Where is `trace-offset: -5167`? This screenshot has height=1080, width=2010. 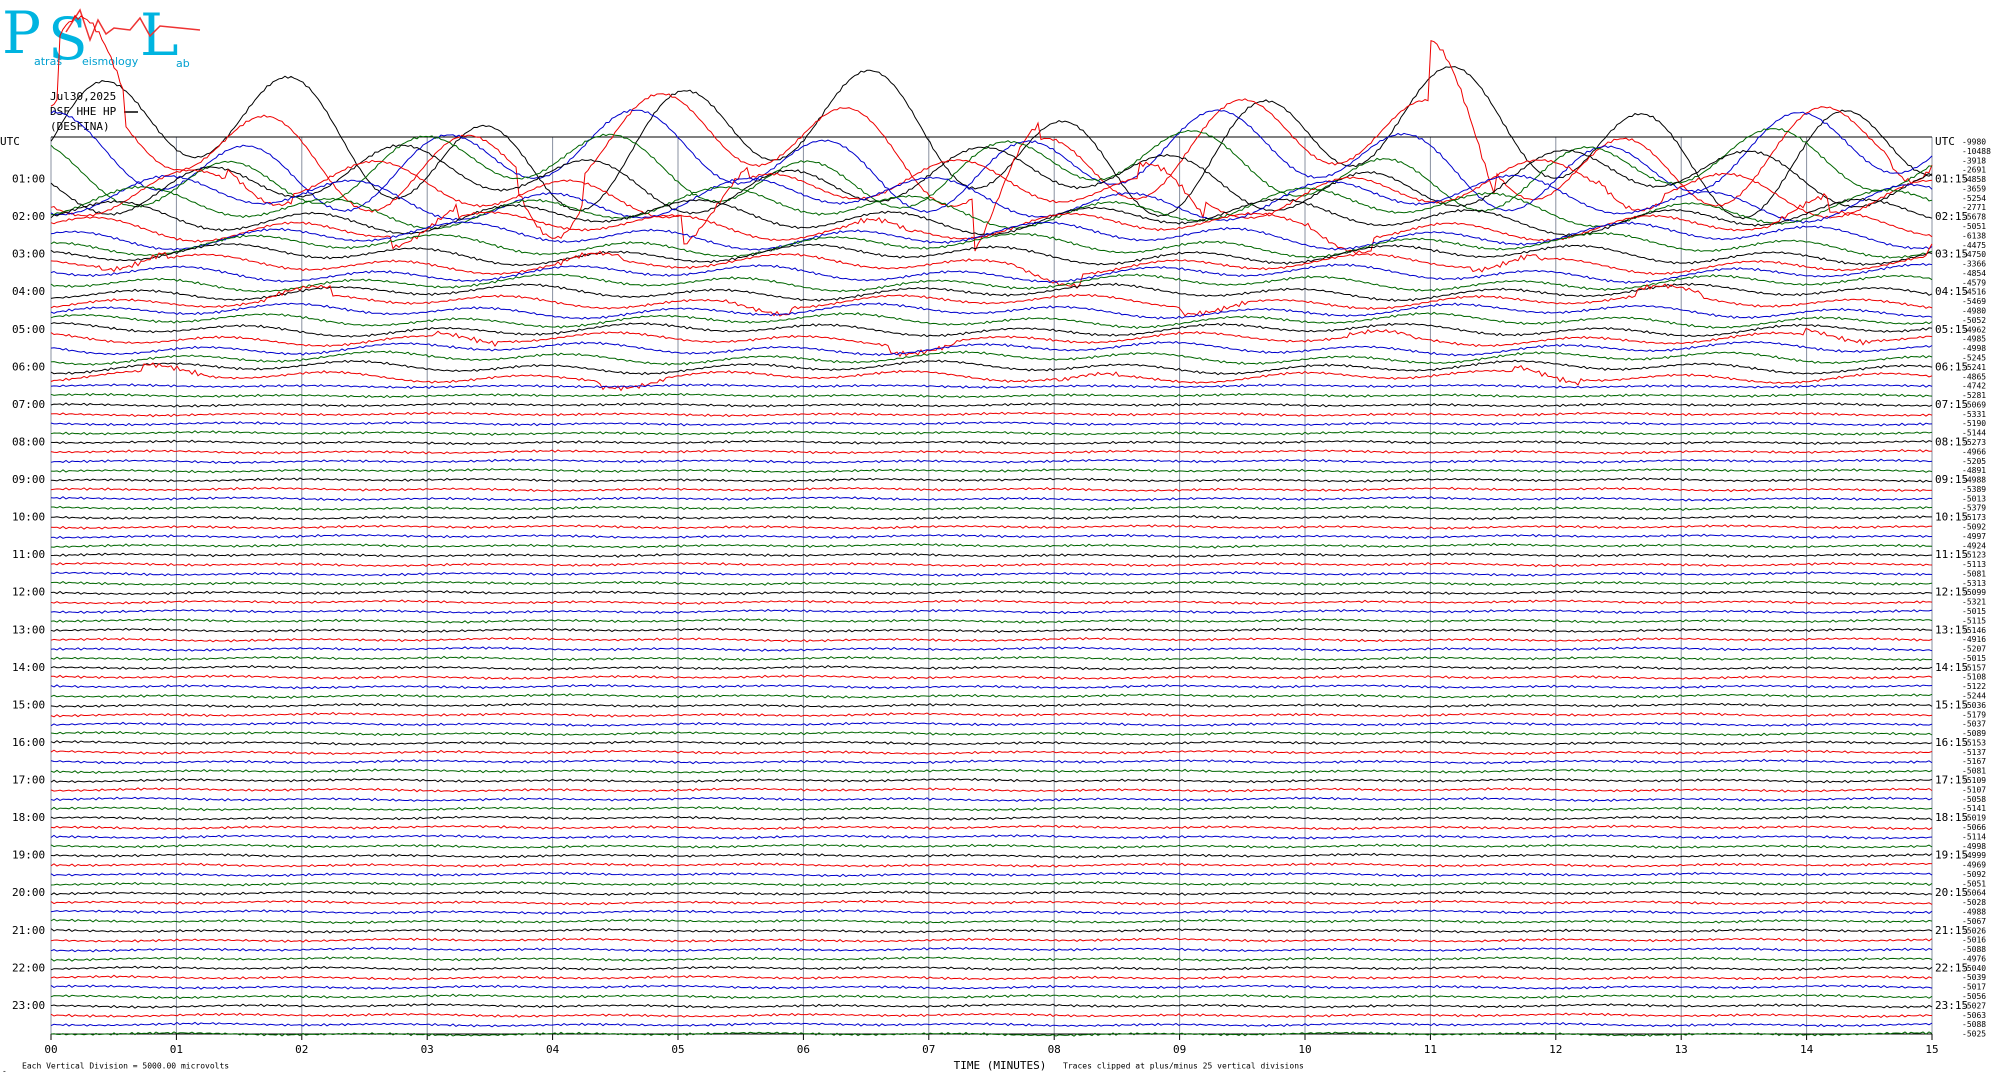 trace-offset: -5167 is located at coordinates (1974, 761).